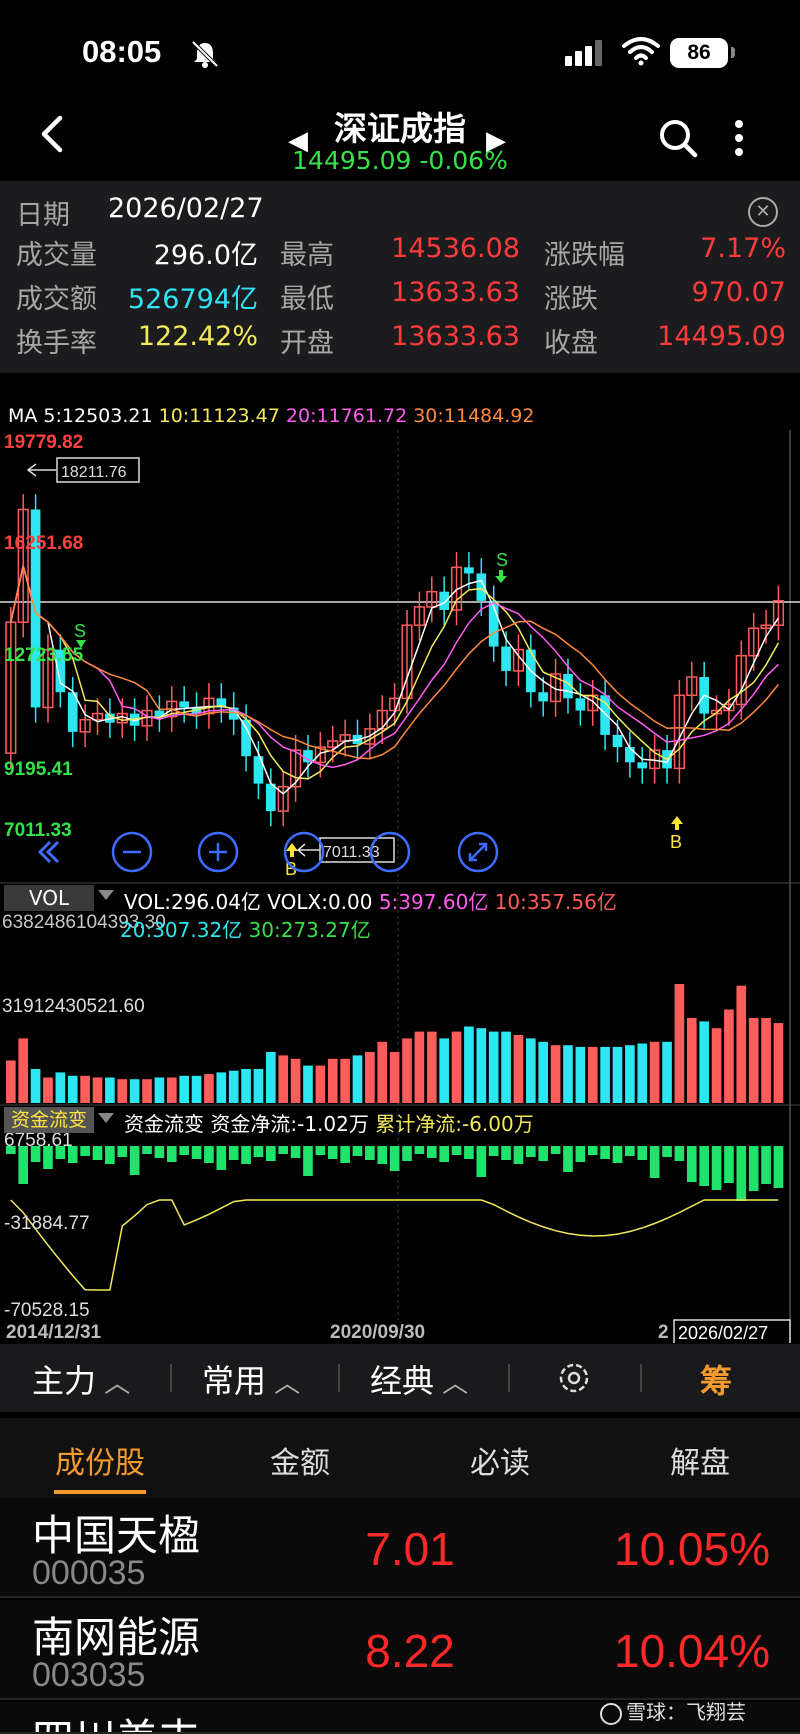  What do you see at coordinates (307, 299) in the screenshot?
I see `info-label: 最低` at bounding box center [307, 299].